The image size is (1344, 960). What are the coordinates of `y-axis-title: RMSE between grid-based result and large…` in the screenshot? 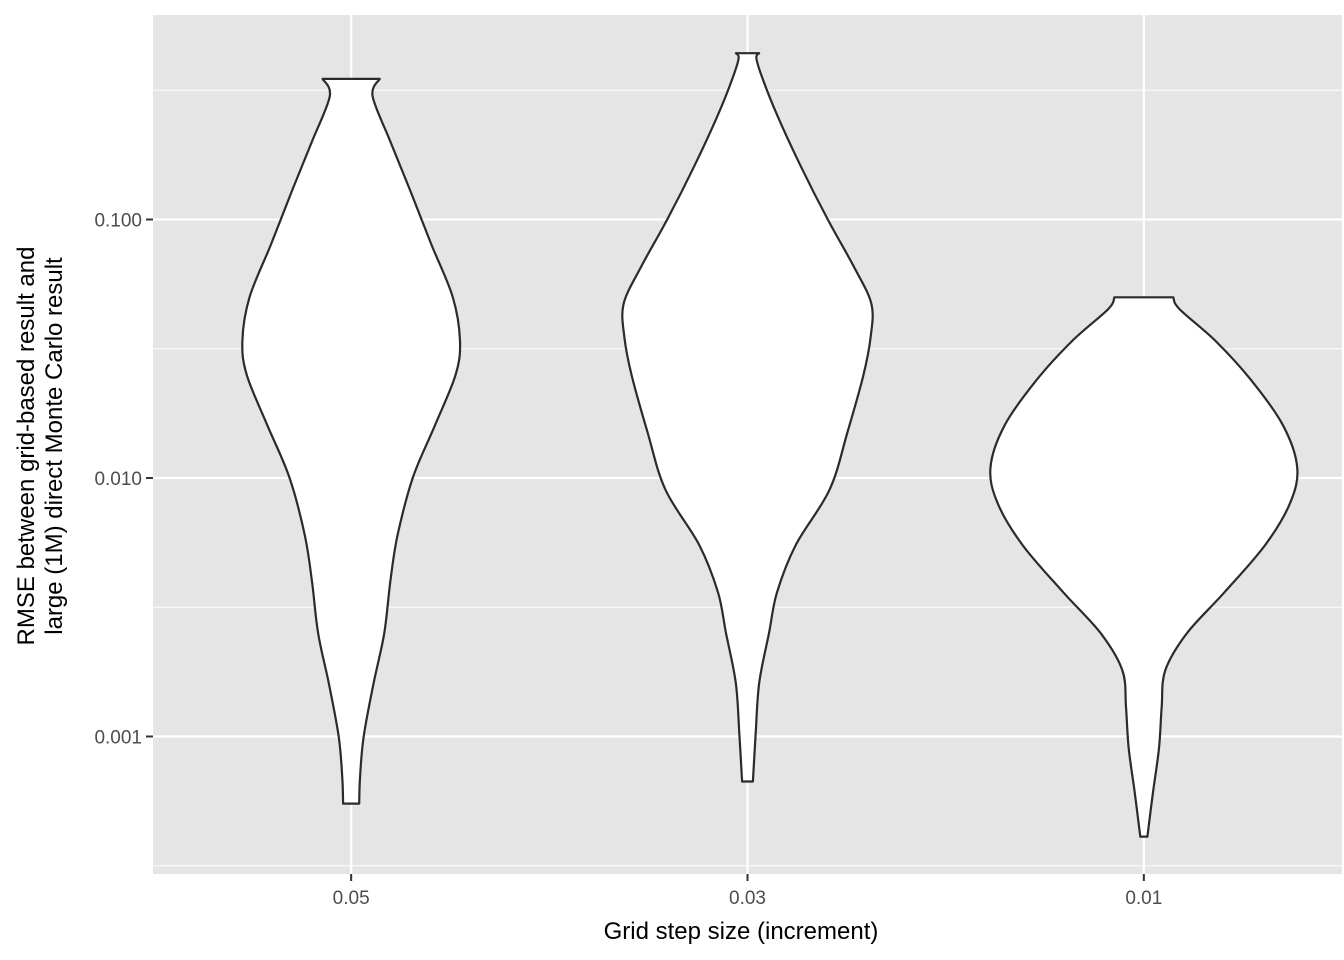 It's located at (40, 446).